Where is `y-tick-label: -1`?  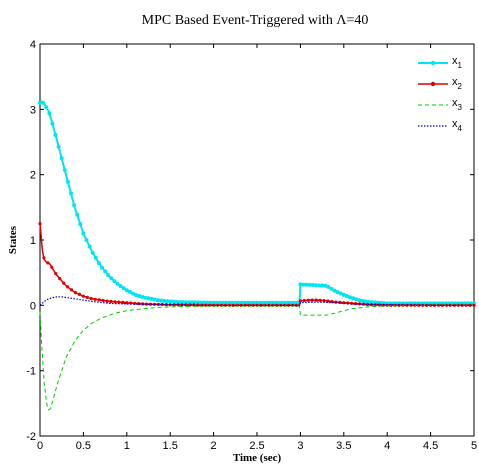 y-tick-label: -1 is located at coordinates (31, 372).